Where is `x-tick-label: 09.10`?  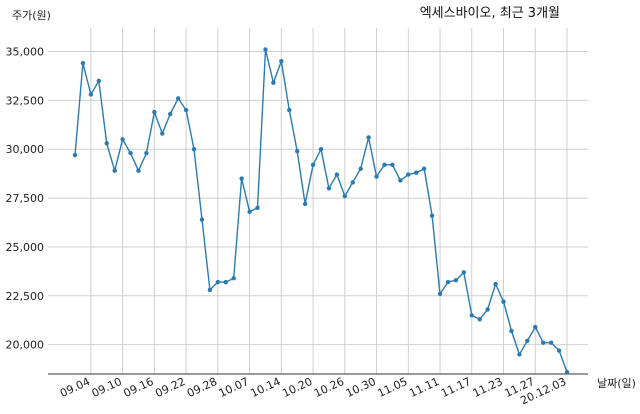
x-tick-label: 09.10 is located at coordinates (107, 387).